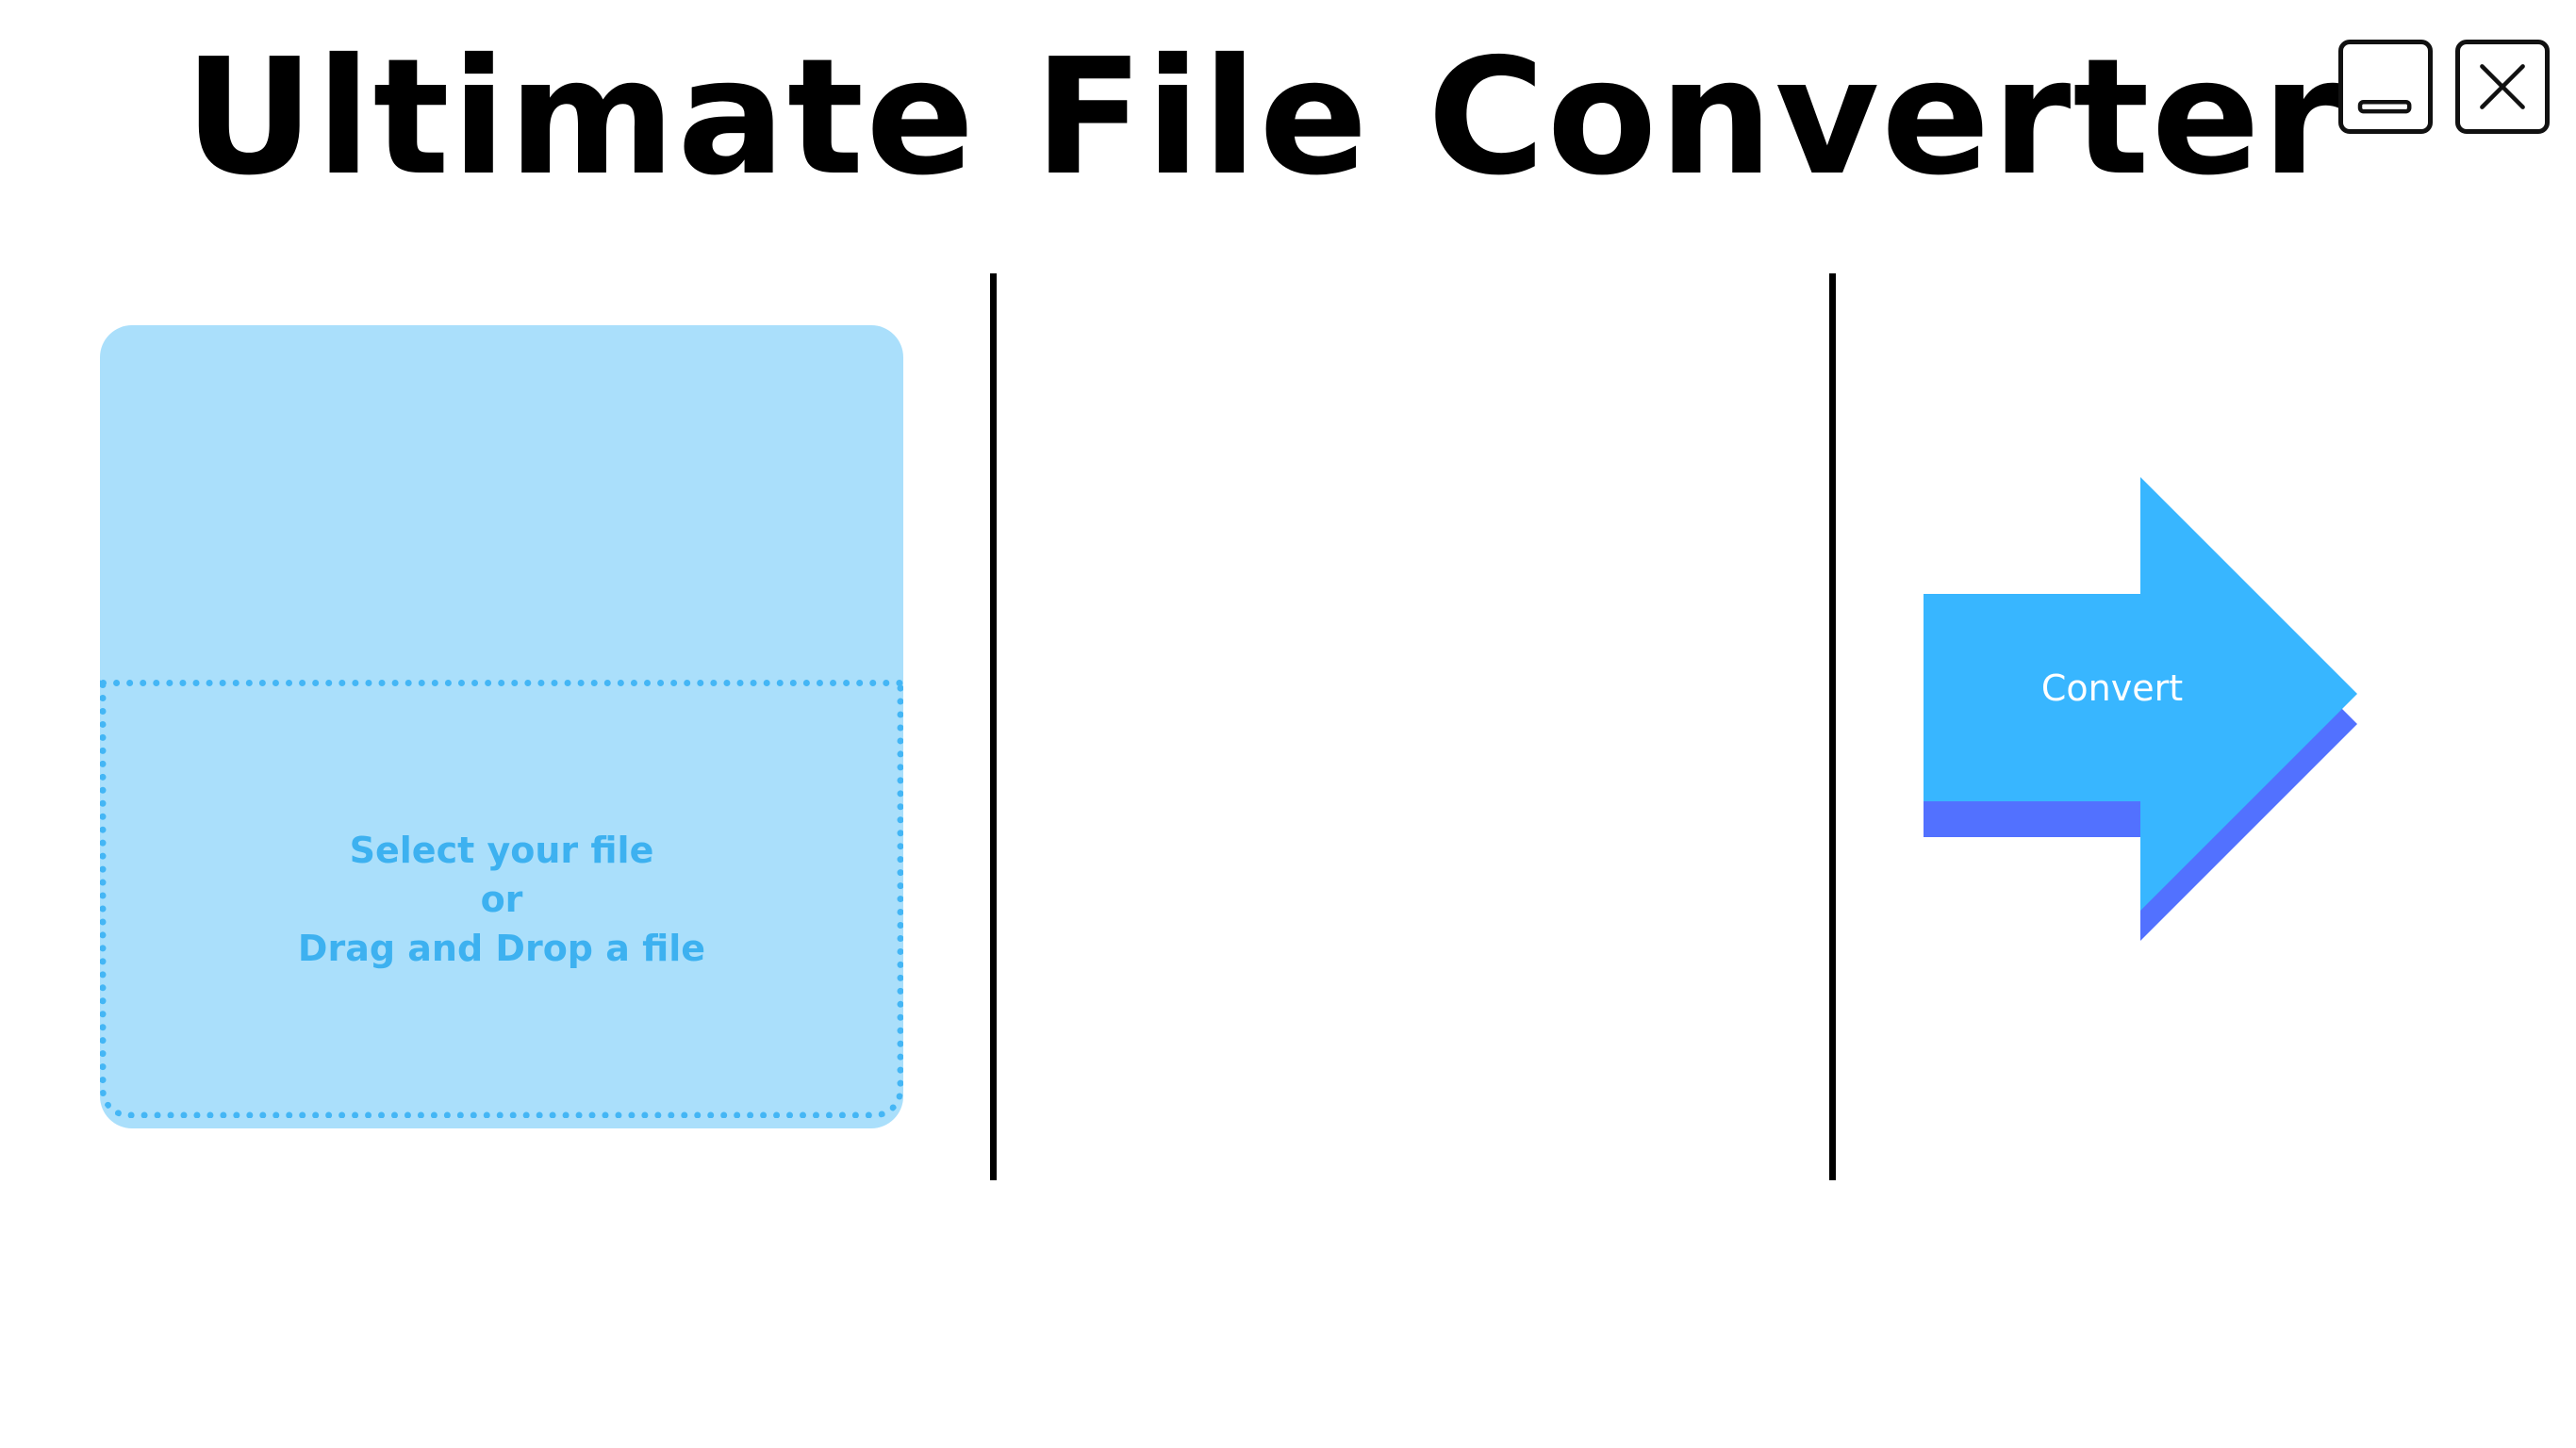 Image resolution: width=2576 pixels, height=1448 pixels. I want to click on select-file-label: Select your file, so click(501, 850).